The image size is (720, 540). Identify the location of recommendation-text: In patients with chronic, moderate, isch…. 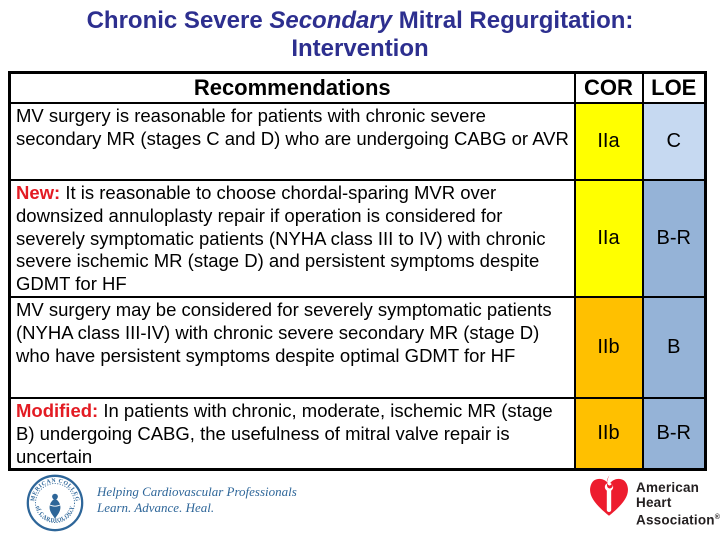
(284, 433).